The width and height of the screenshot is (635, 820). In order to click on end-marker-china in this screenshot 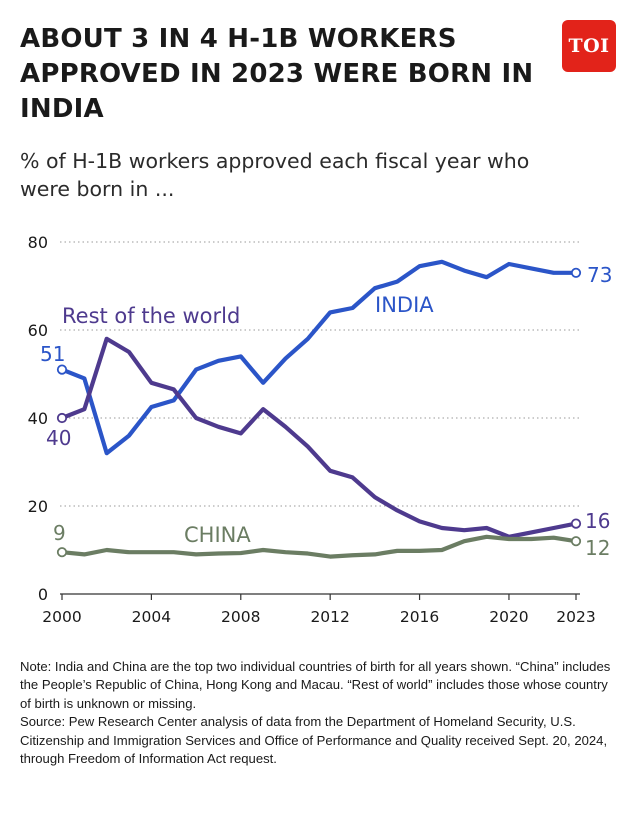, I will do `click(576, 541)`.